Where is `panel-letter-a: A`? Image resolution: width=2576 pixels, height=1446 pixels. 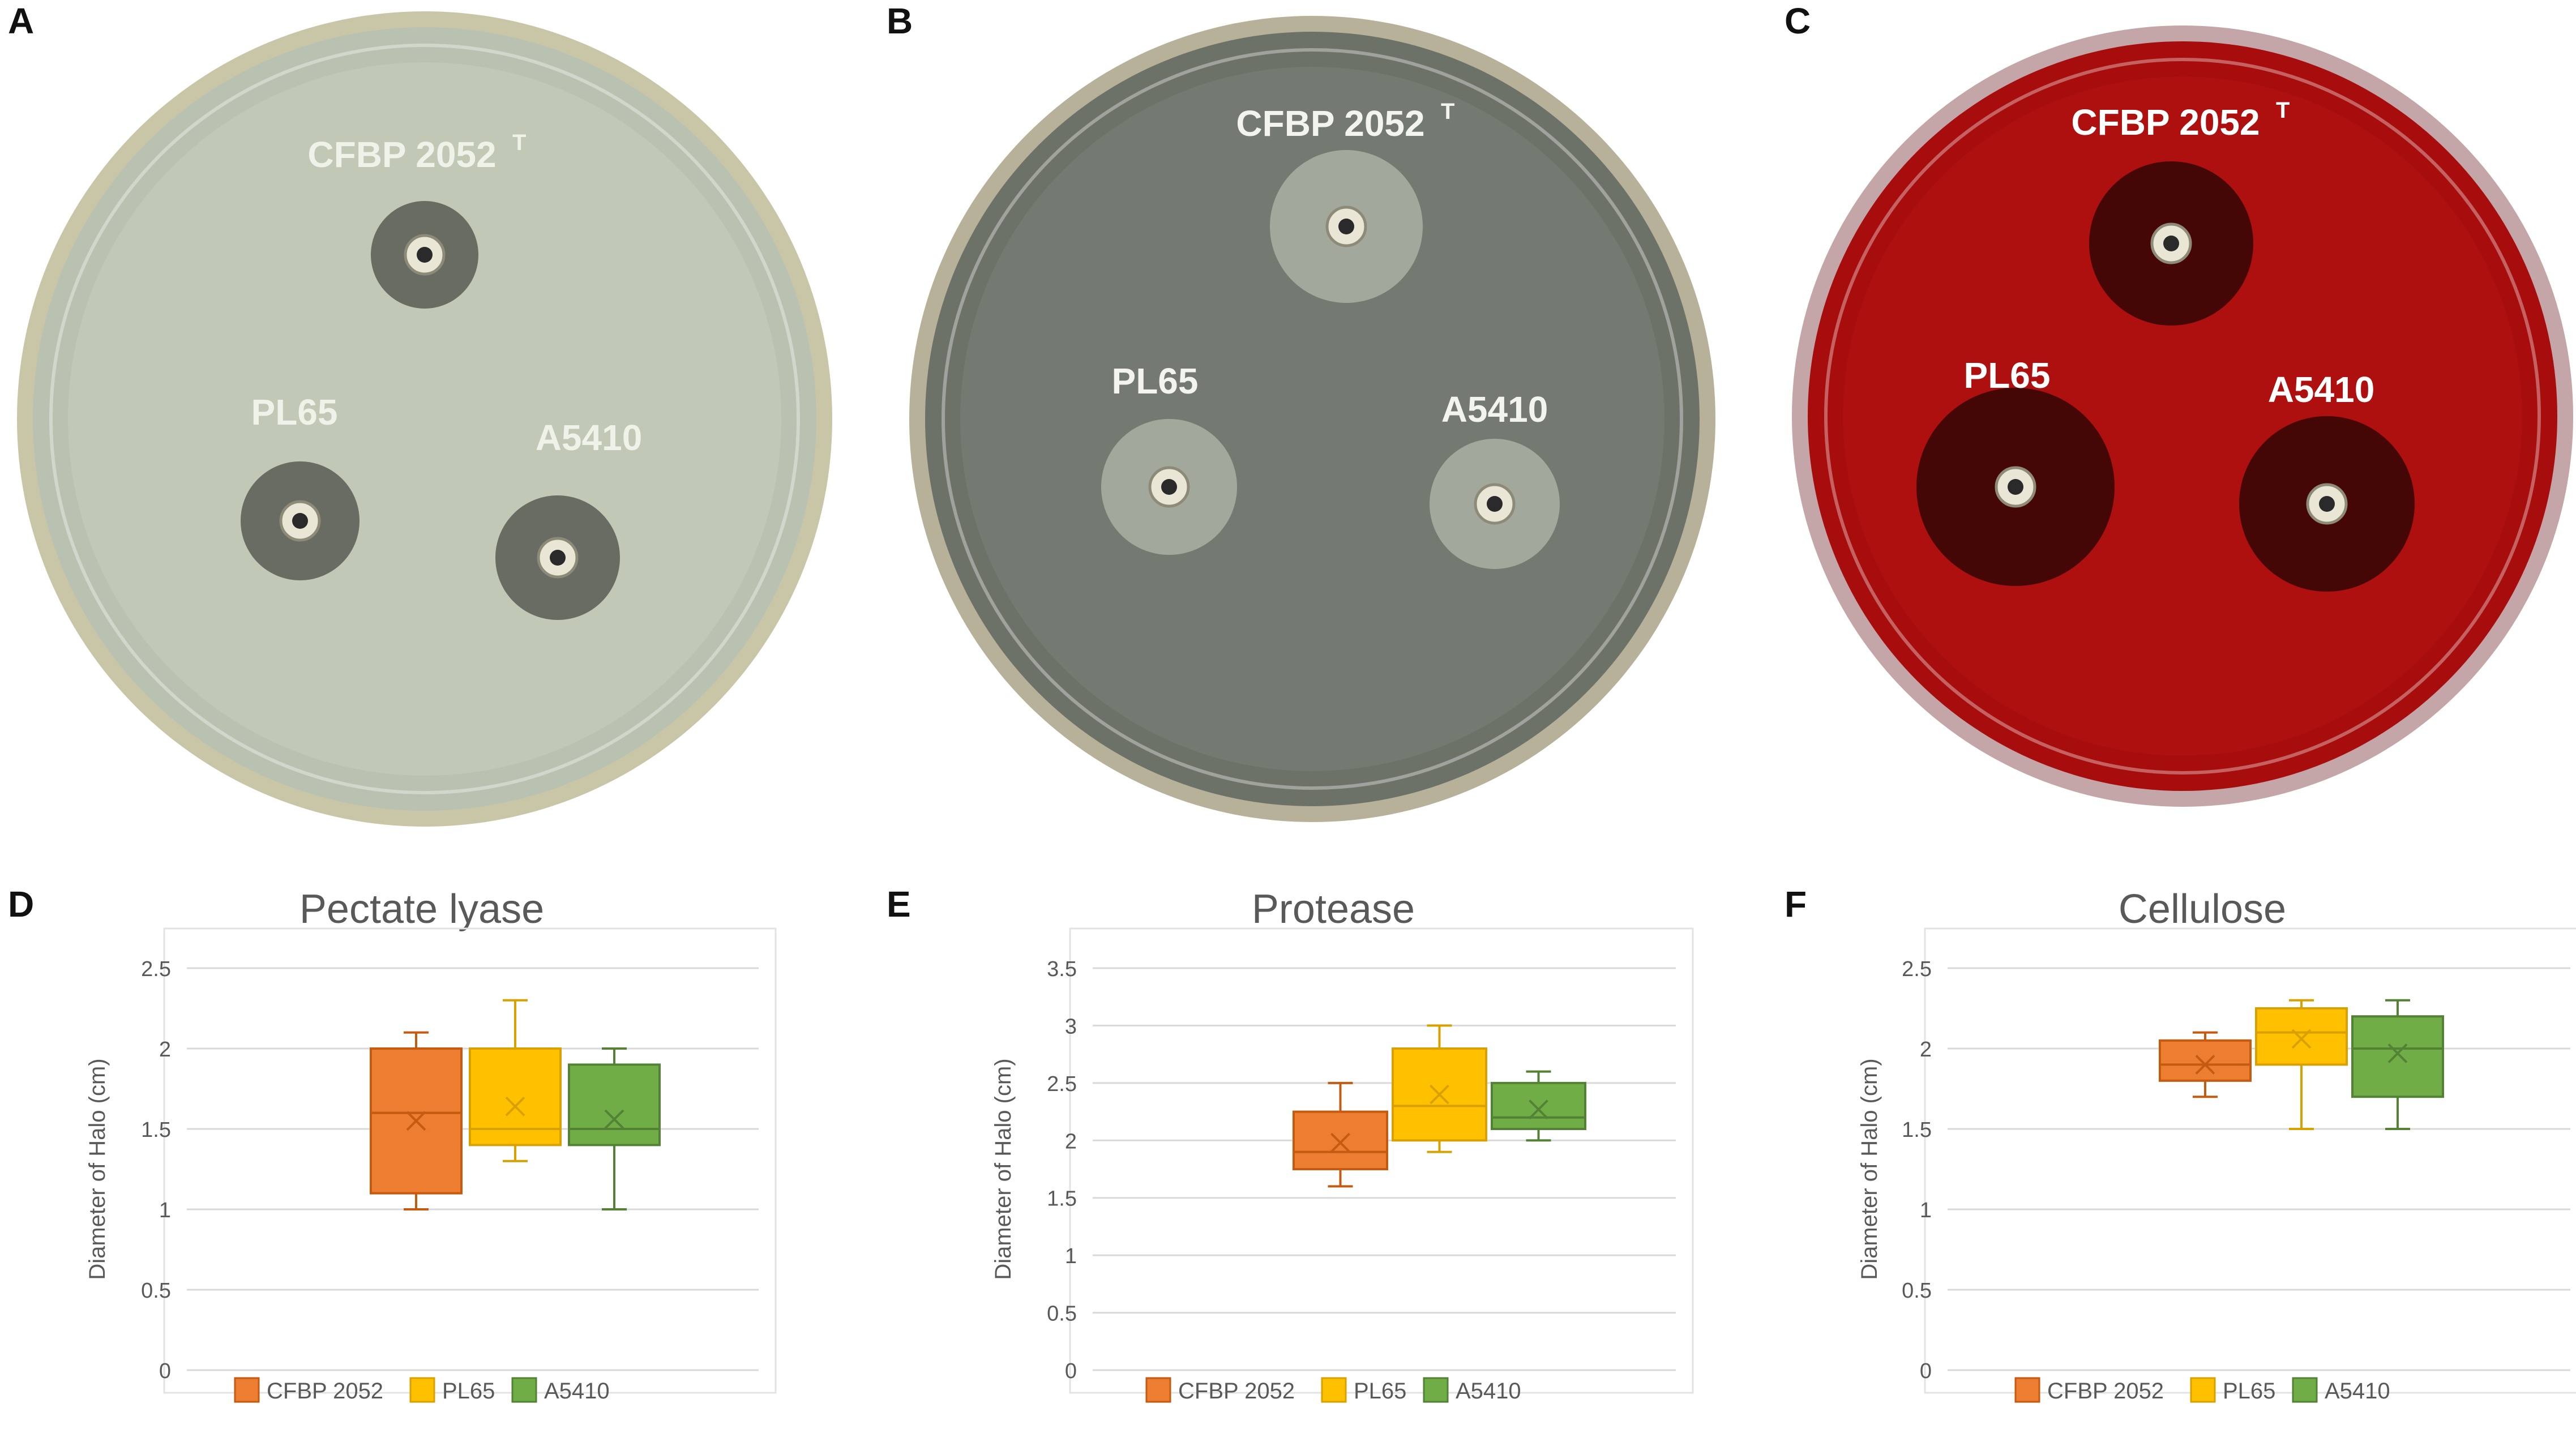 panel-letter-a: A is located at coordinates (21, 21).